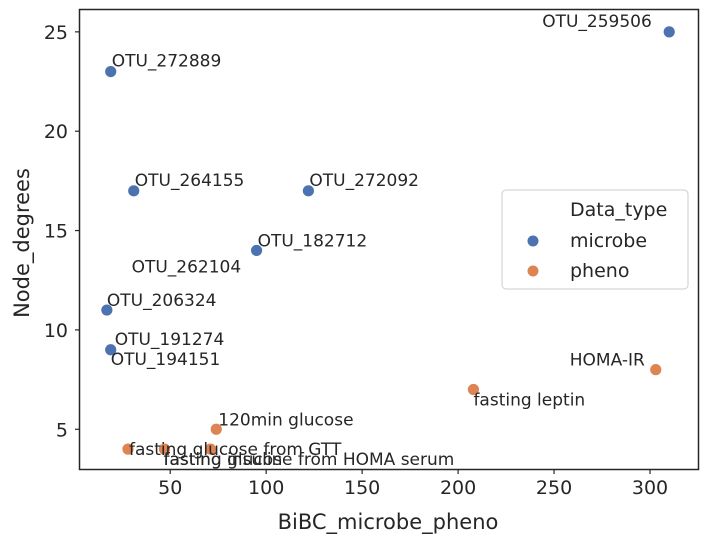  Describe the element at coordinates (650, 488) in the screenshot. I see `x-tick-label: 300` at that location.